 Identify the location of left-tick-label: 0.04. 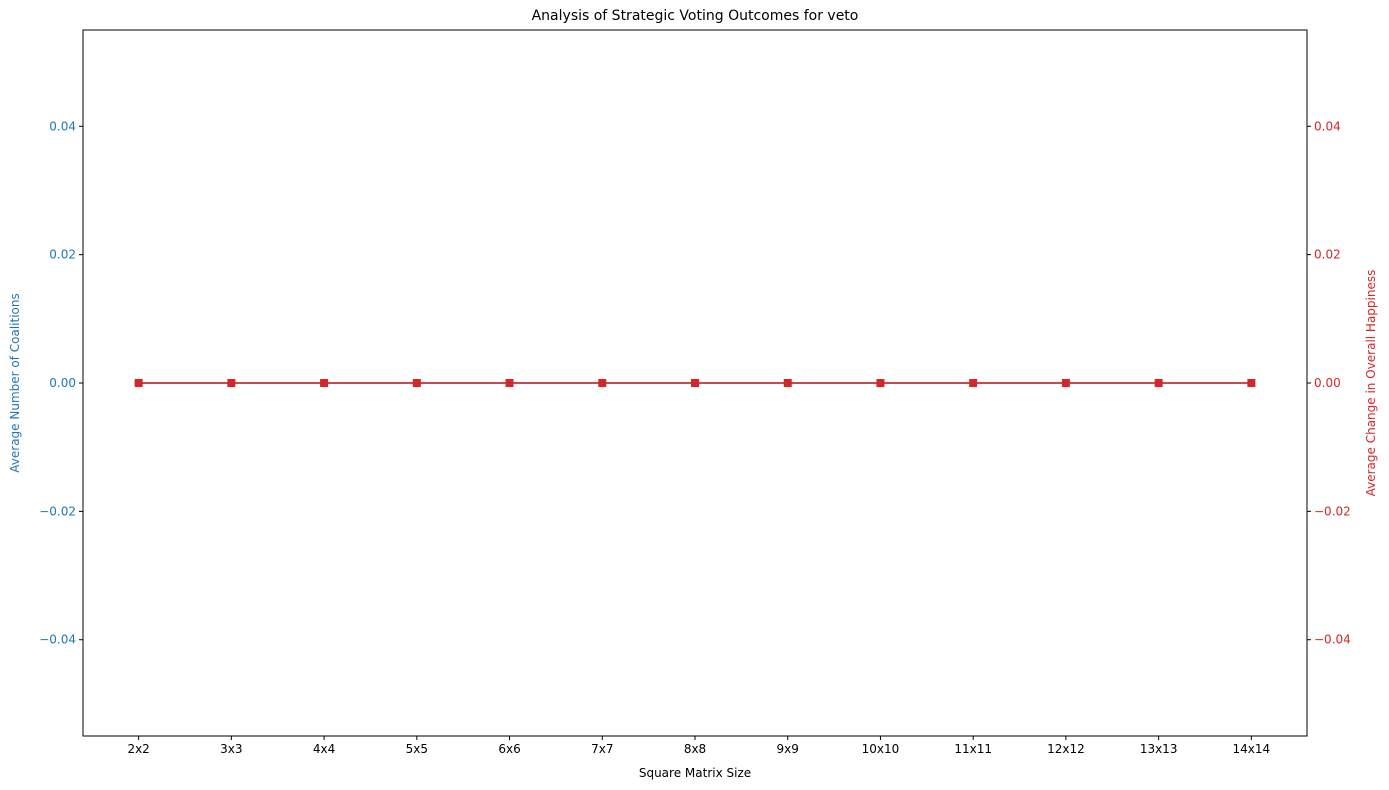
(62, 126).